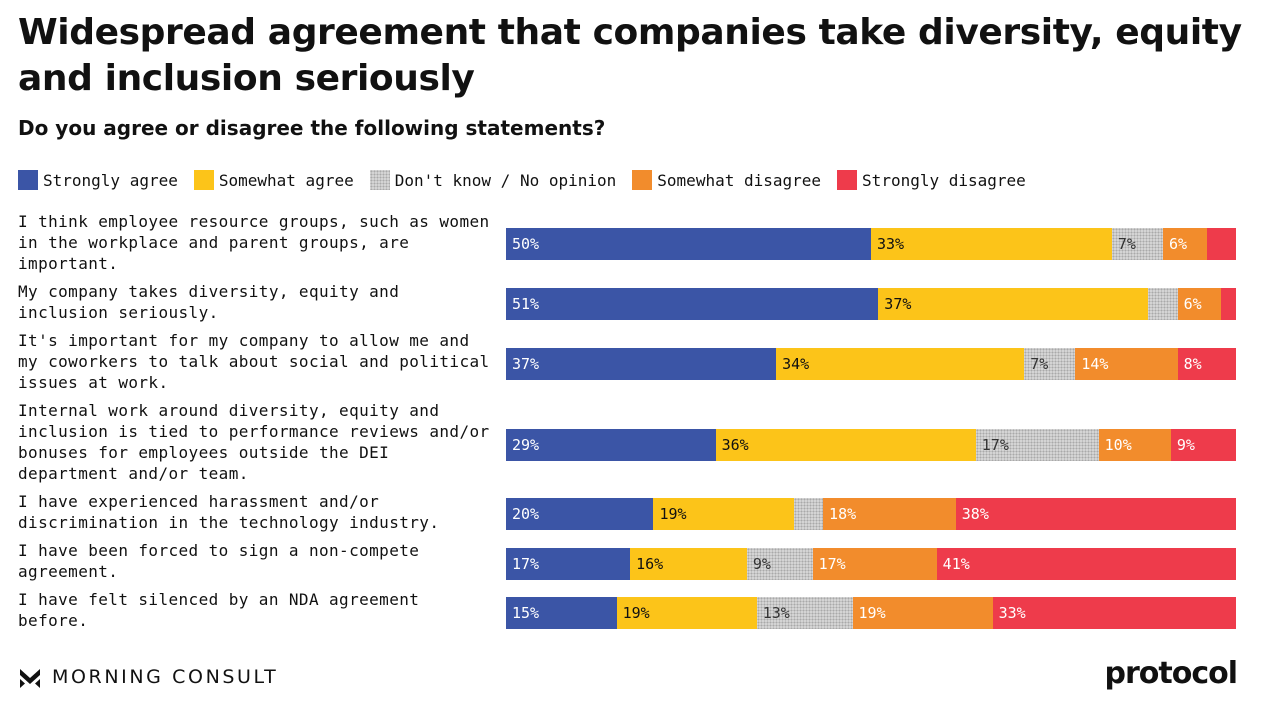 The width and height of the screenshot is (1265, 712). Describe the element at coordinates (944, 180) in the screenshot. I see `legend-label: Strongly disagree` at that location.